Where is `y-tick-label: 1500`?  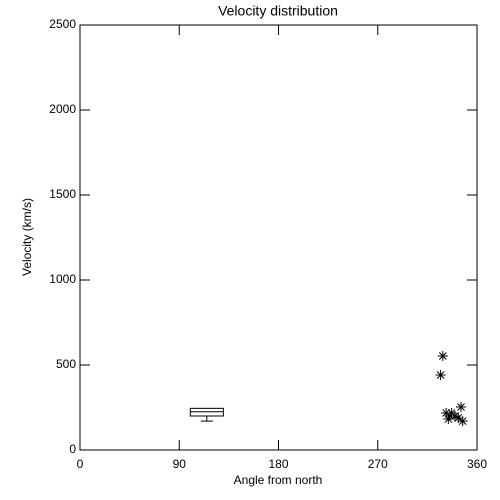
y-tick-label: 1500 is located at coordinates (62, 194).